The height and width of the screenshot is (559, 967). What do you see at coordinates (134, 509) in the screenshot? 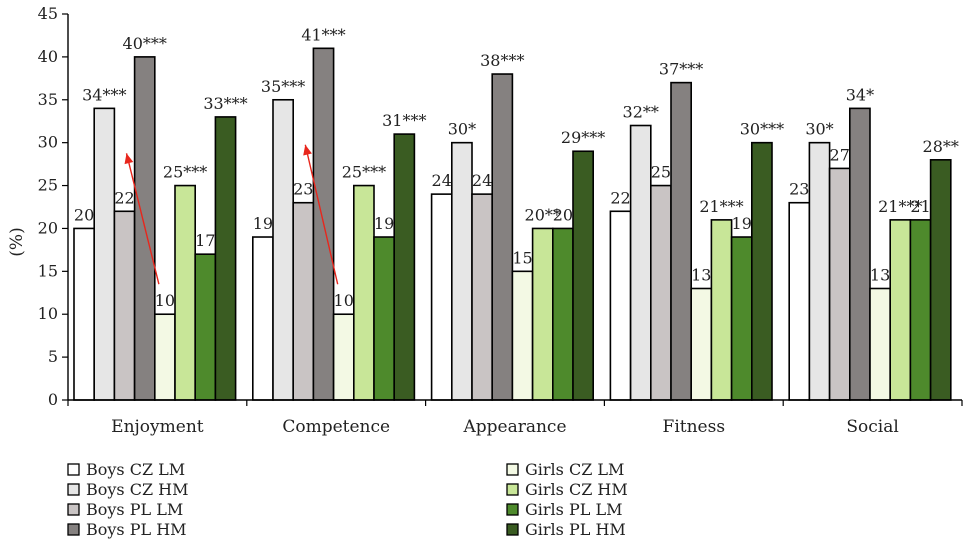
I see `legend-label: Boys PL LM` at bounding box center [134, 509].